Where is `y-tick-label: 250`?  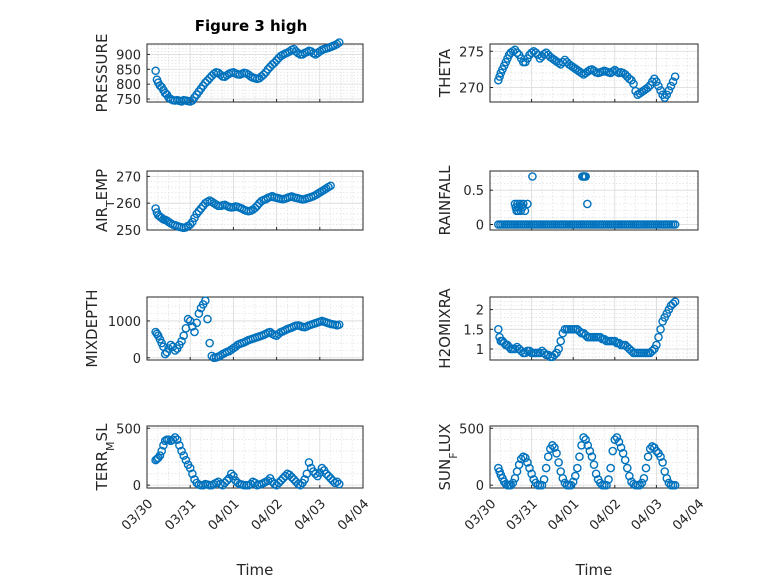
y-tick-label: 250 is located at coordinates (128, 231).